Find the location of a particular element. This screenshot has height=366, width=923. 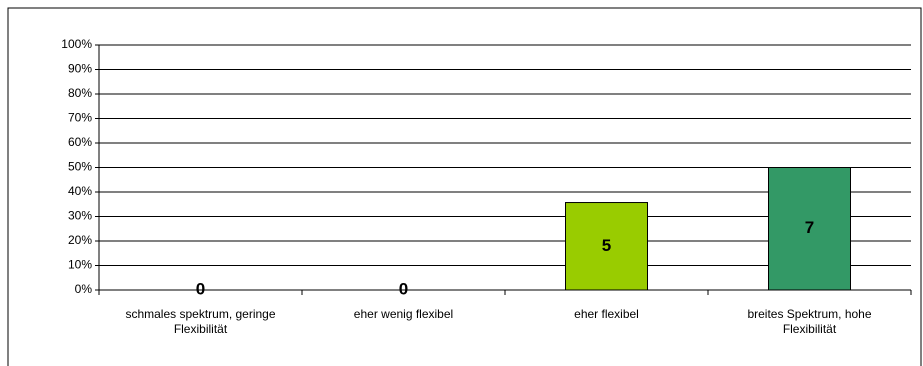

y-tick-label: 60% is located at coordinates (80, 142).